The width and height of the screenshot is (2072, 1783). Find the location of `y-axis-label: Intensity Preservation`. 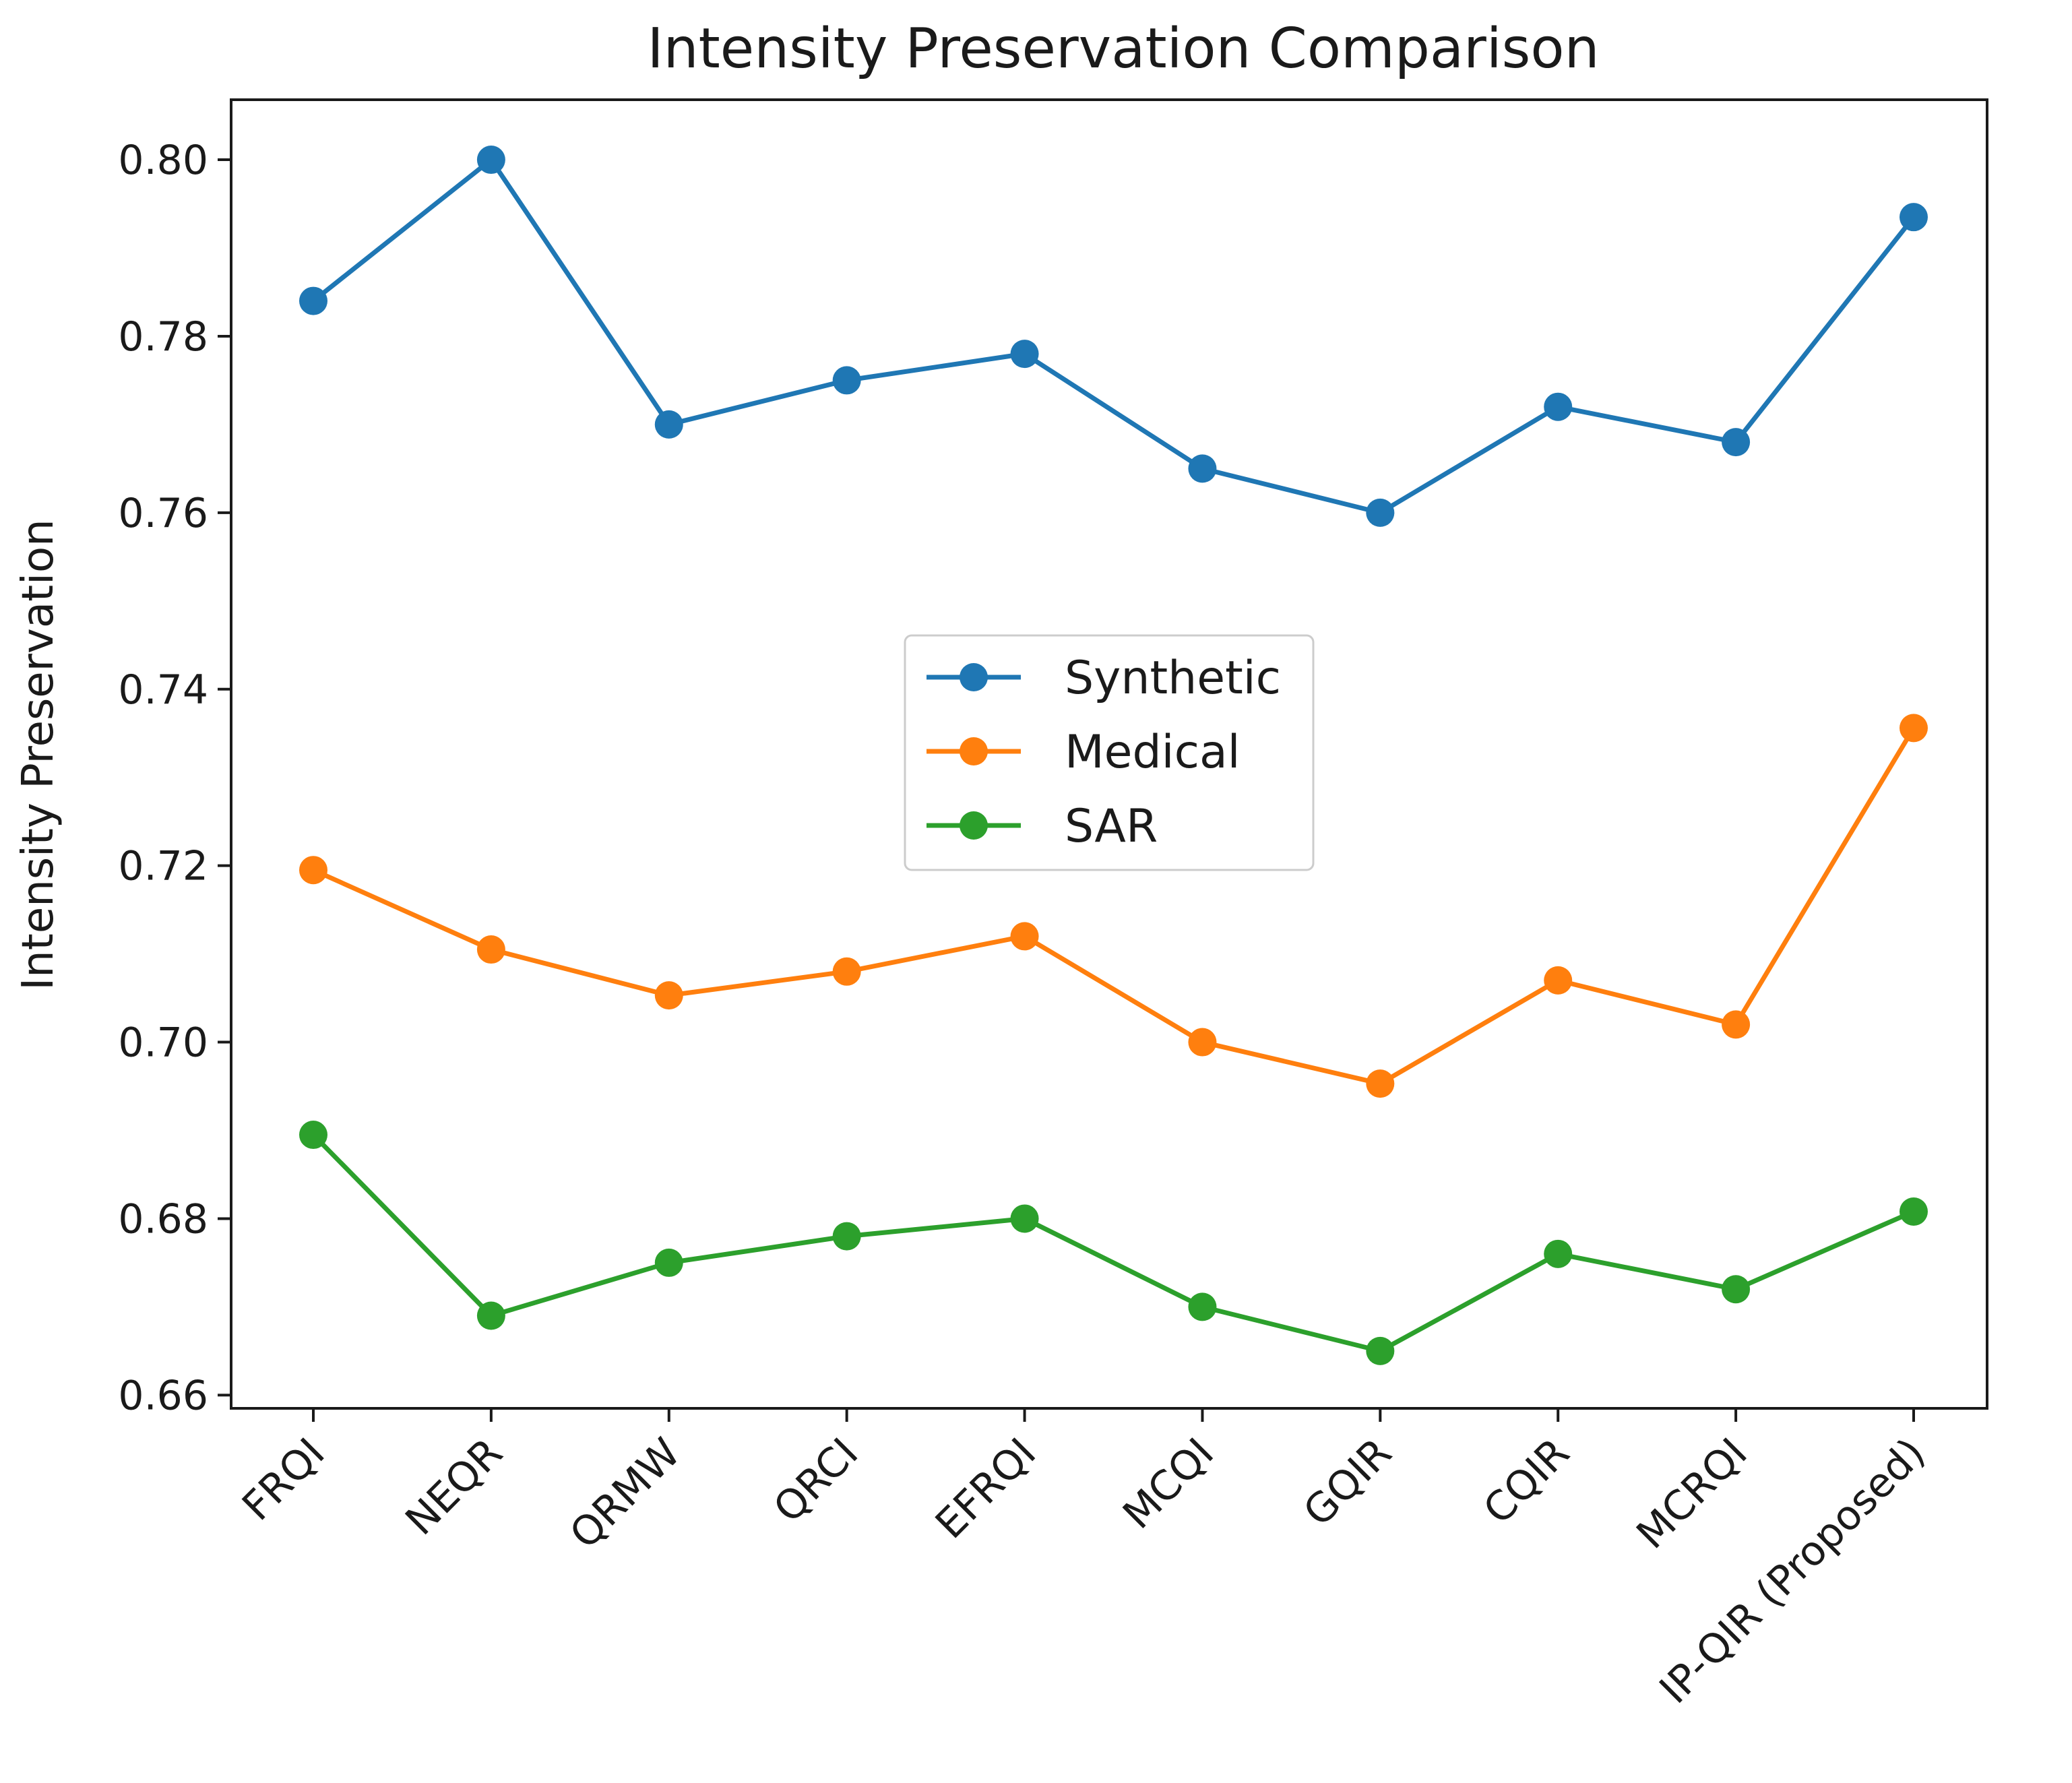

y-axis-label: Intensity Preservation is located at coordinates (38, 754).